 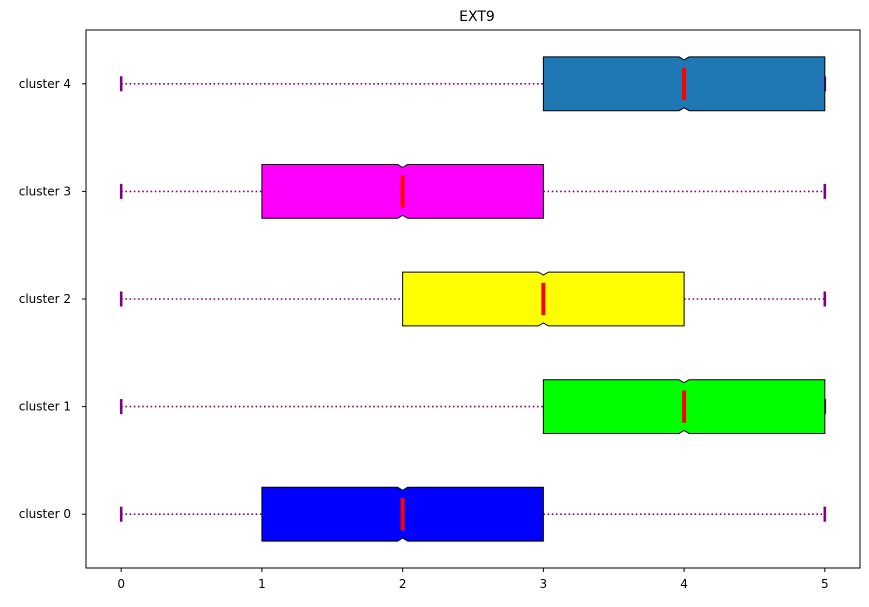 What do you see at coordinates (477, 17) in the screenshot?
I see `chart-title: EXT9` at bounding box center [477, 17].